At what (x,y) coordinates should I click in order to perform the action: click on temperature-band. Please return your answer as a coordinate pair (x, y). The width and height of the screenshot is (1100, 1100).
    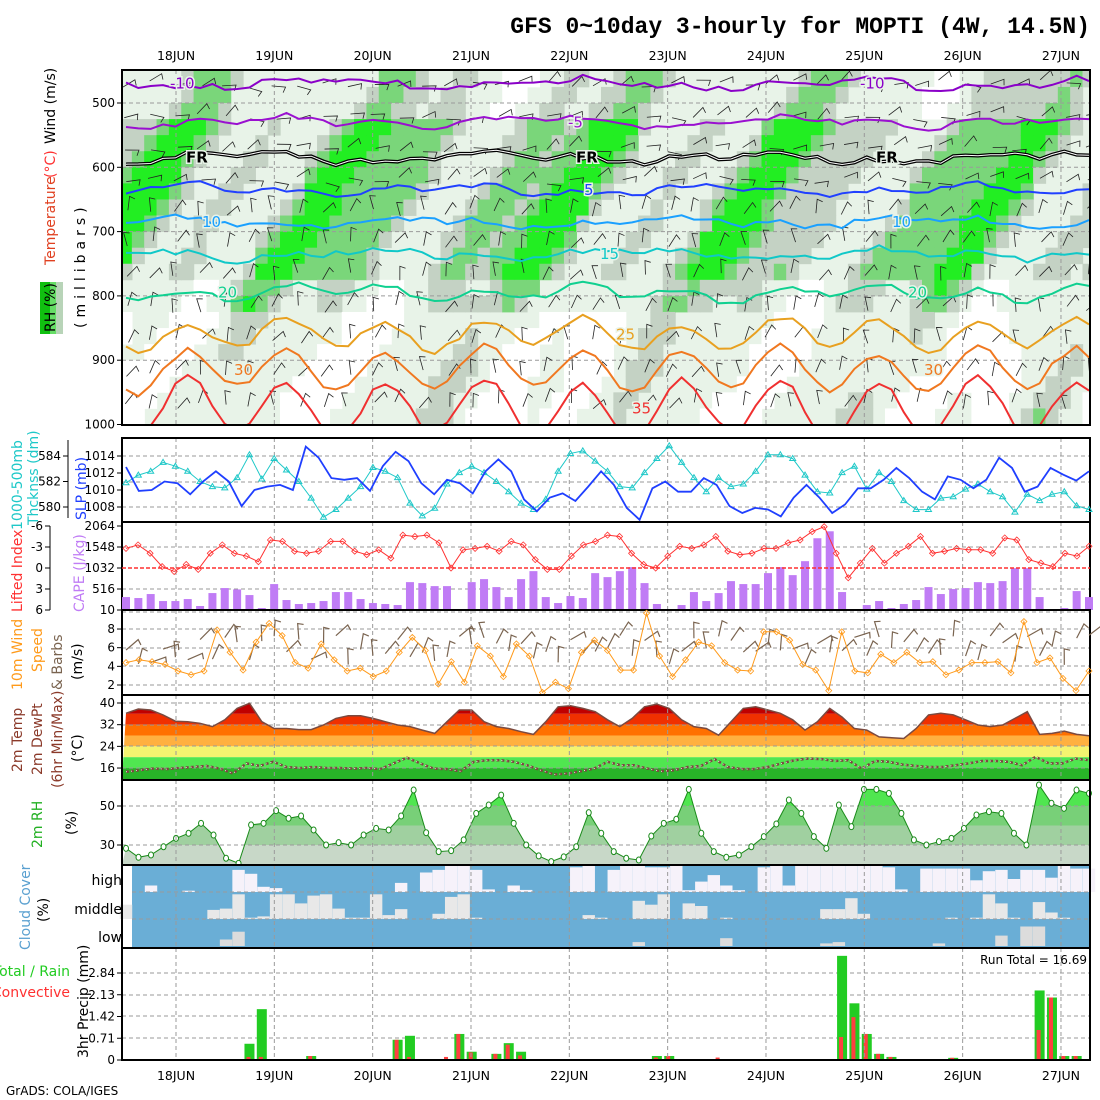
    Looking at the image, I should click on (606, 741).